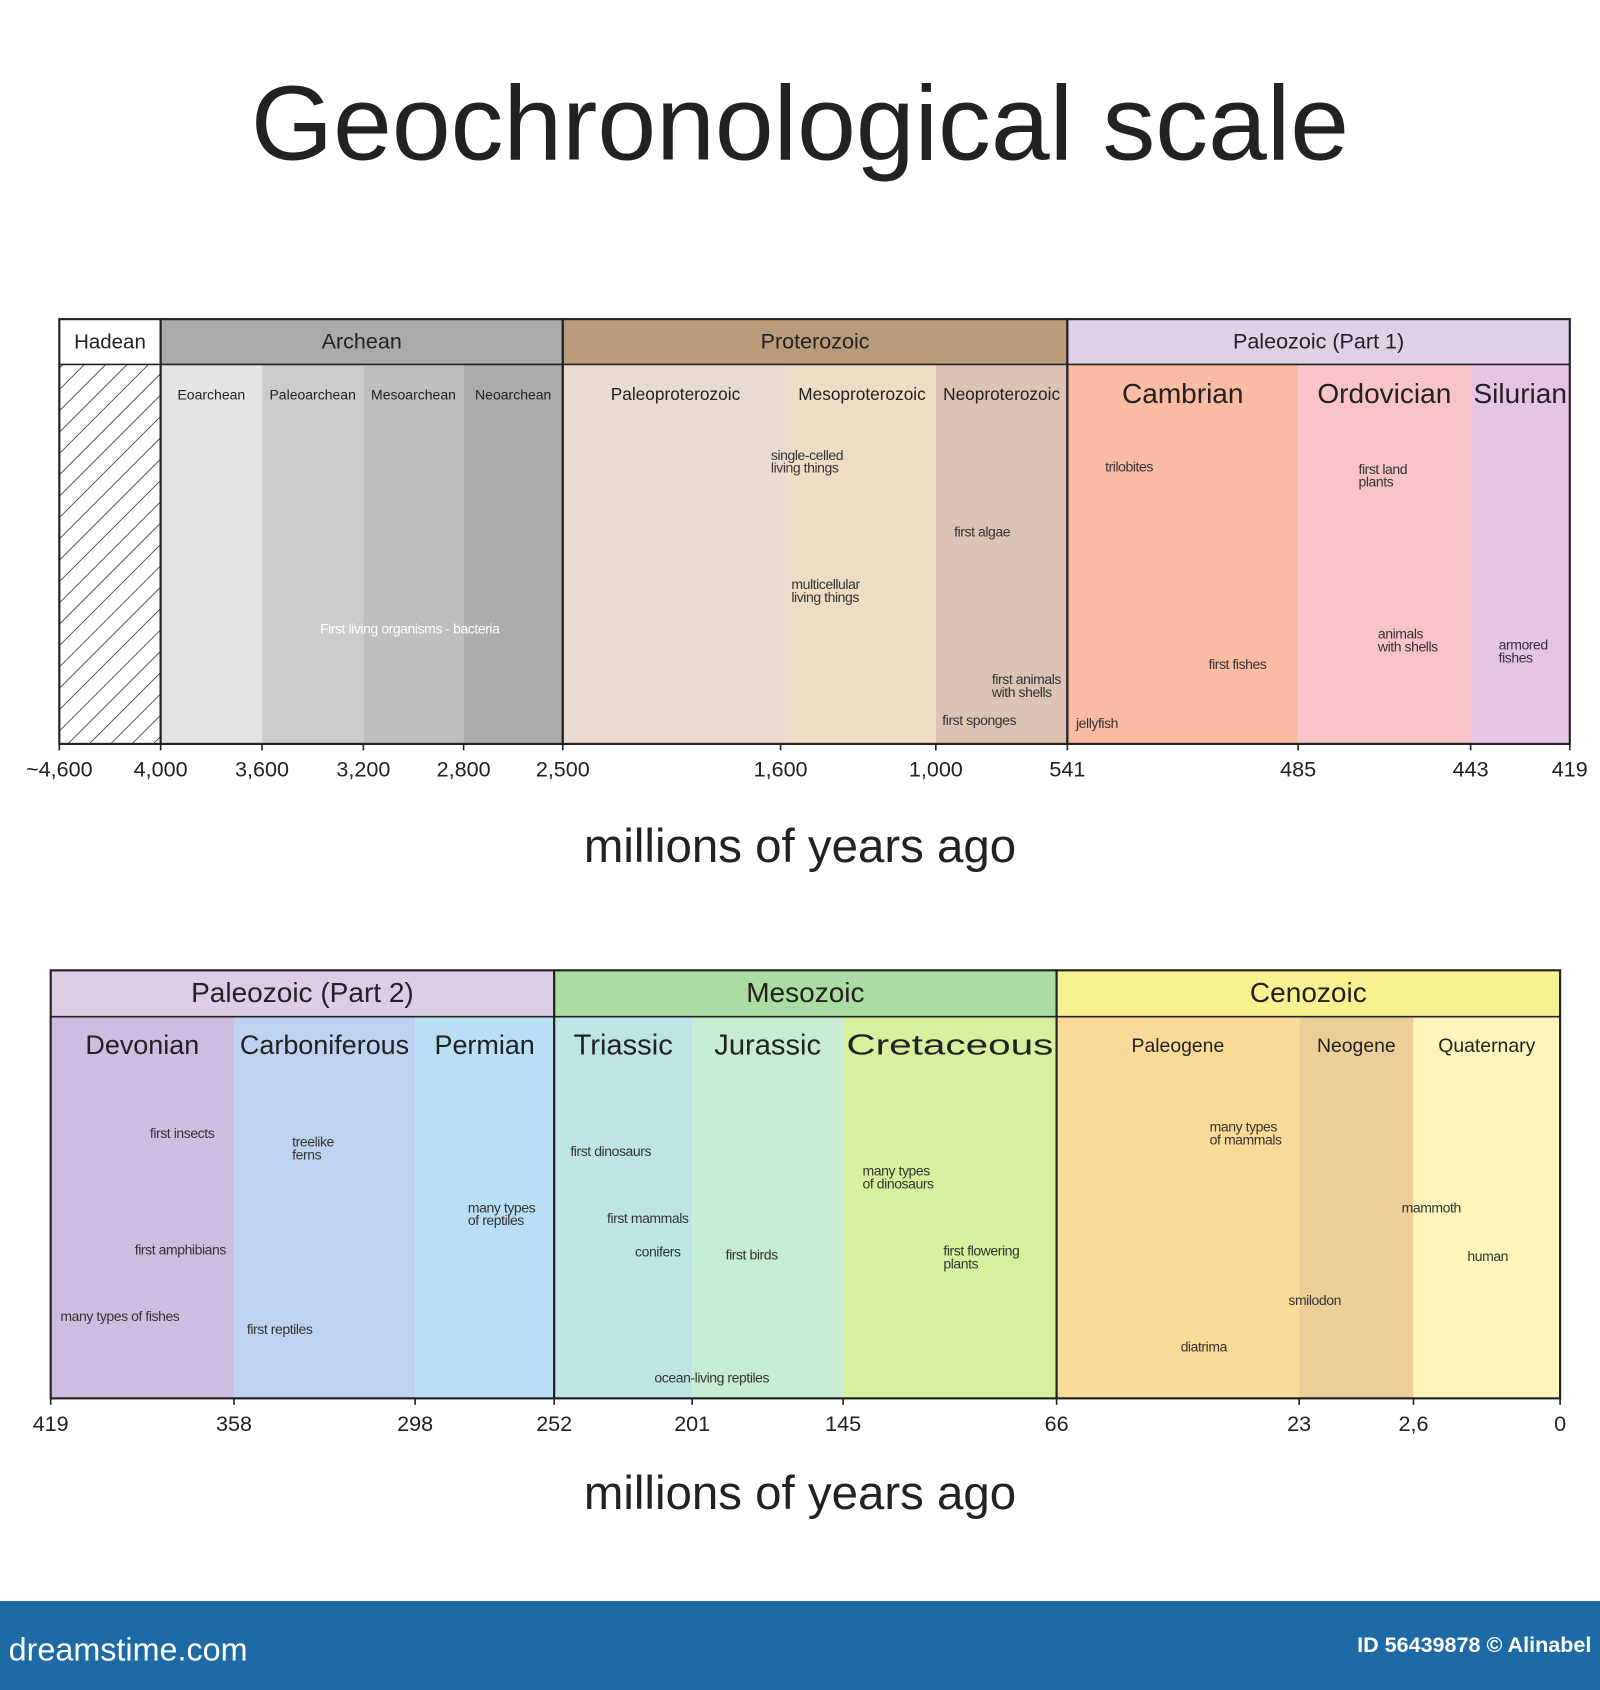 Image resolution: width=1600 pixels, height=1690 pixels. What do you see at coordinates (1246, 1139) in the screenshot?
I see `organism-label: of mammals` at bounding box center [1246, 1139].